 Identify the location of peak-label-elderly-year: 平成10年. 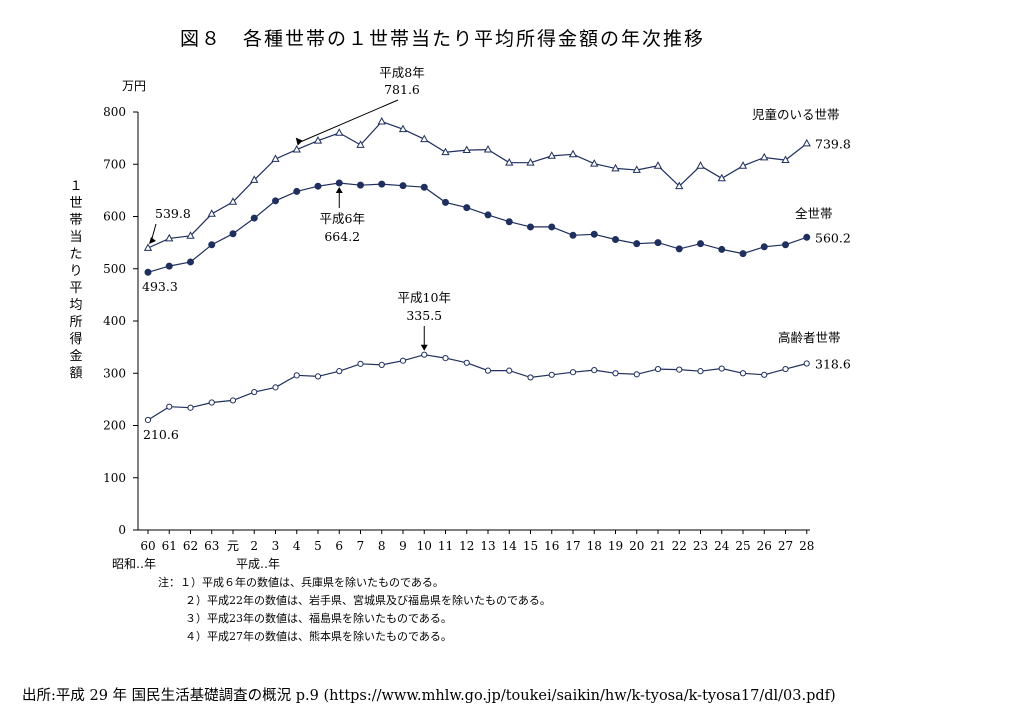
(424, 297).